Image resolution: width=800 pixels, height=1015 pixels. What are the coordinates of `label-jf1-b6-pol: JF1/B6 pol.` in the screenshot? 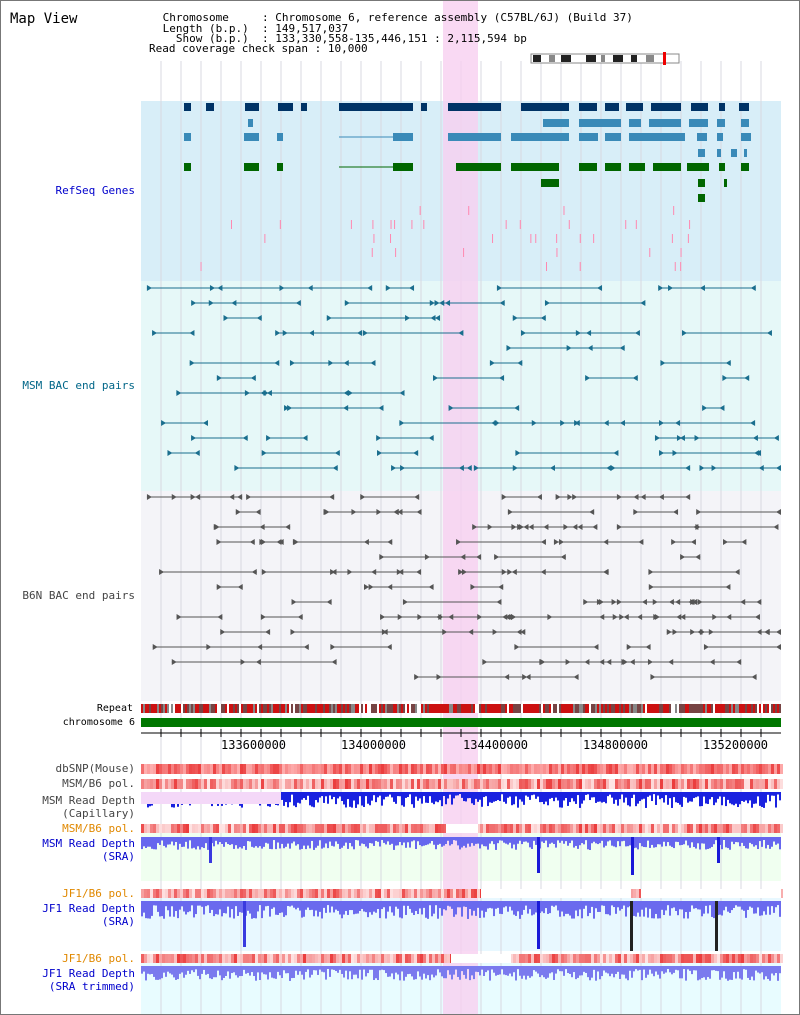 It's located at (98, 893).